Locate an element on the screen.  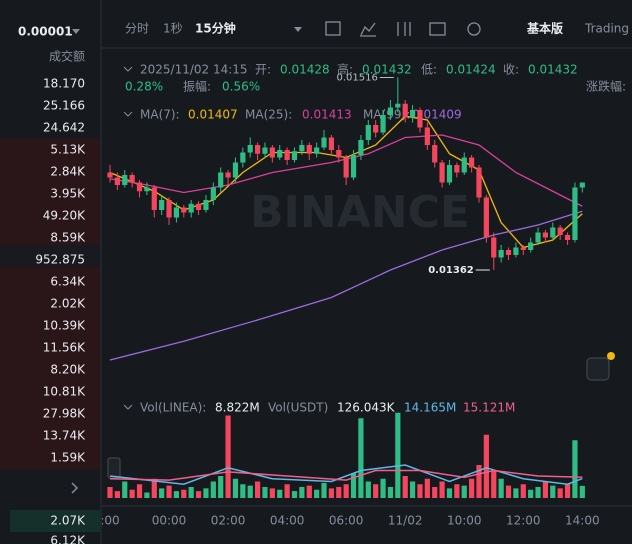
info-label: 涨跌幅: is located at coordinates (606, 86).